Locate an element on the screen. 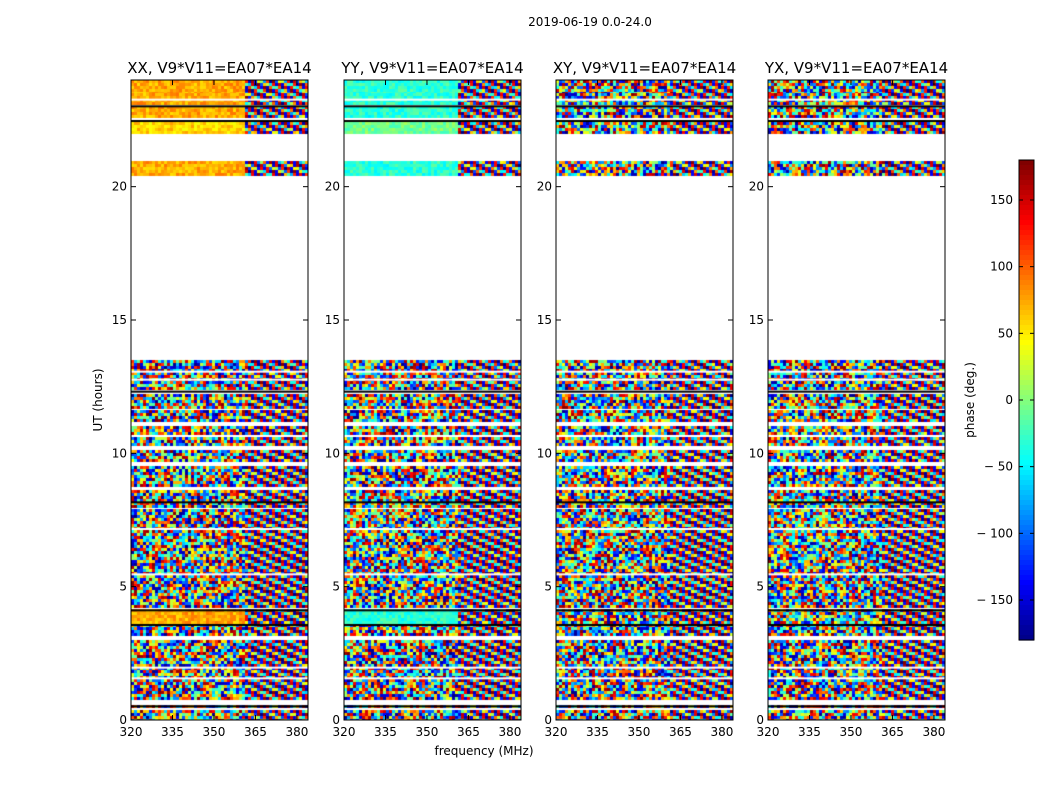 This screenshot has height=800, width=1050. plot-frame is located at coordinates (856, 400).